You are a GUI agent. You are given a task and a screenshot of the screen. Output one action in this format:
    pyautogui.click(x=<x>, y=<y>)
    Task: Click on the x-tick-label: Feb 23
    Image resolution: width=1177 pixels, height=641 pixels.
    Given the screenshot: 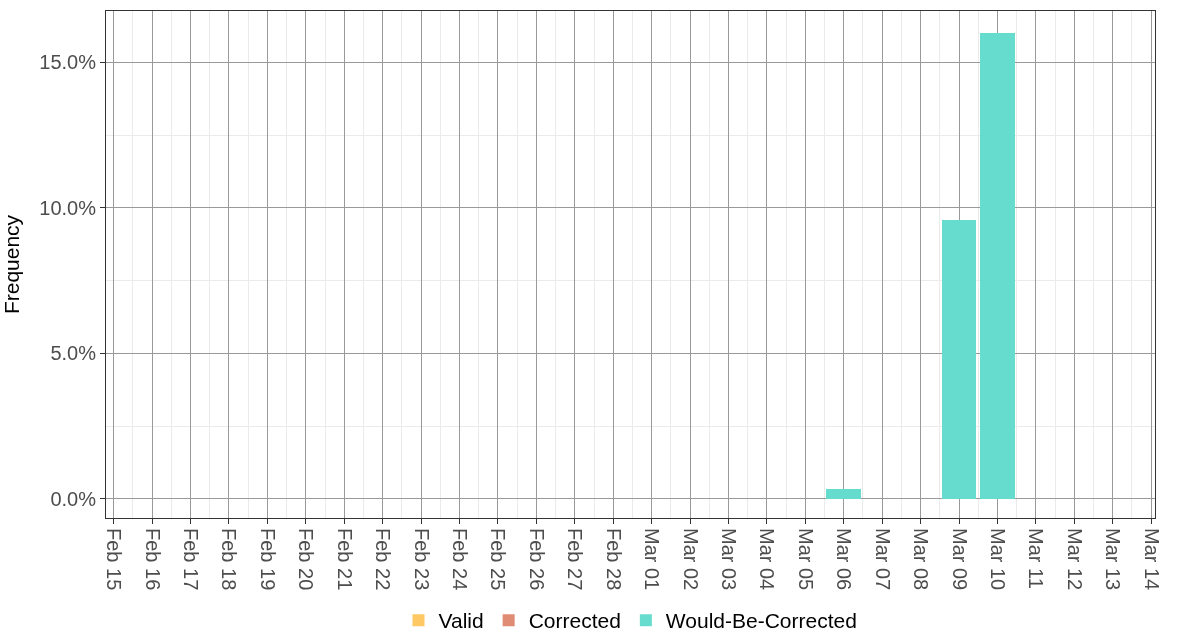 What is the action you would take?
    pyautogui.click(x=421, y=559)
    